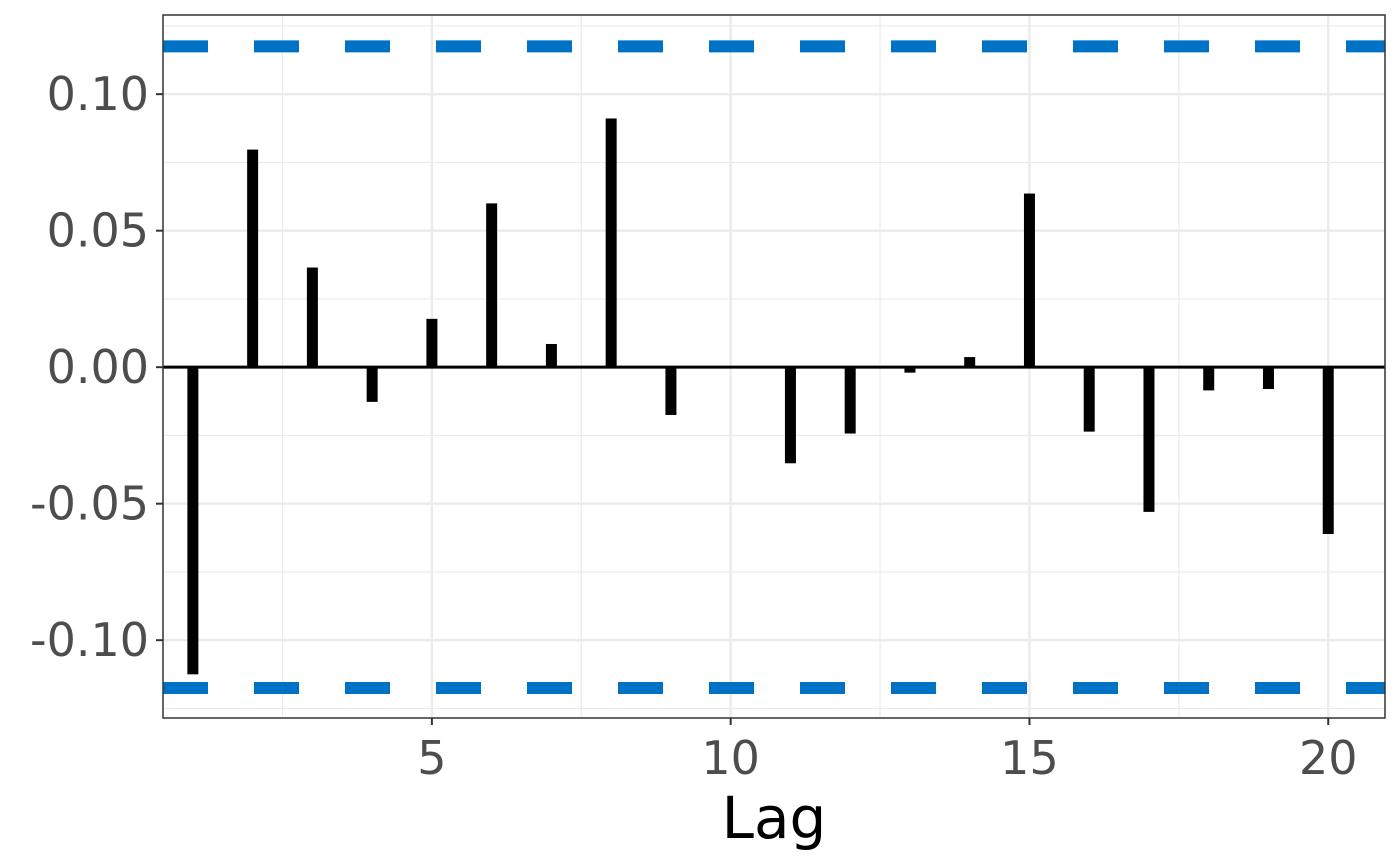  I want to click on x-tick-label: 5, so click(431, 758).